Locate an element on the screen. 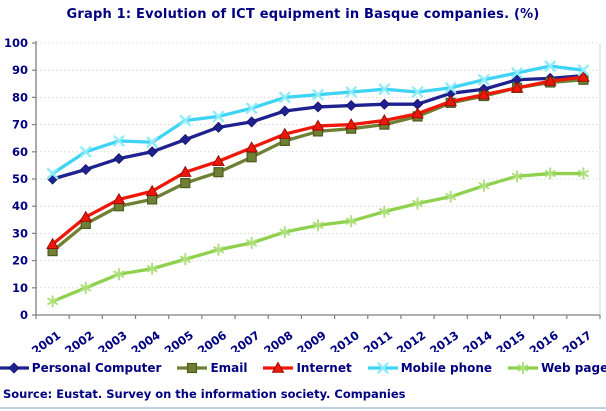  x-tick-label: 2016 is located at coordinates (544, 340).